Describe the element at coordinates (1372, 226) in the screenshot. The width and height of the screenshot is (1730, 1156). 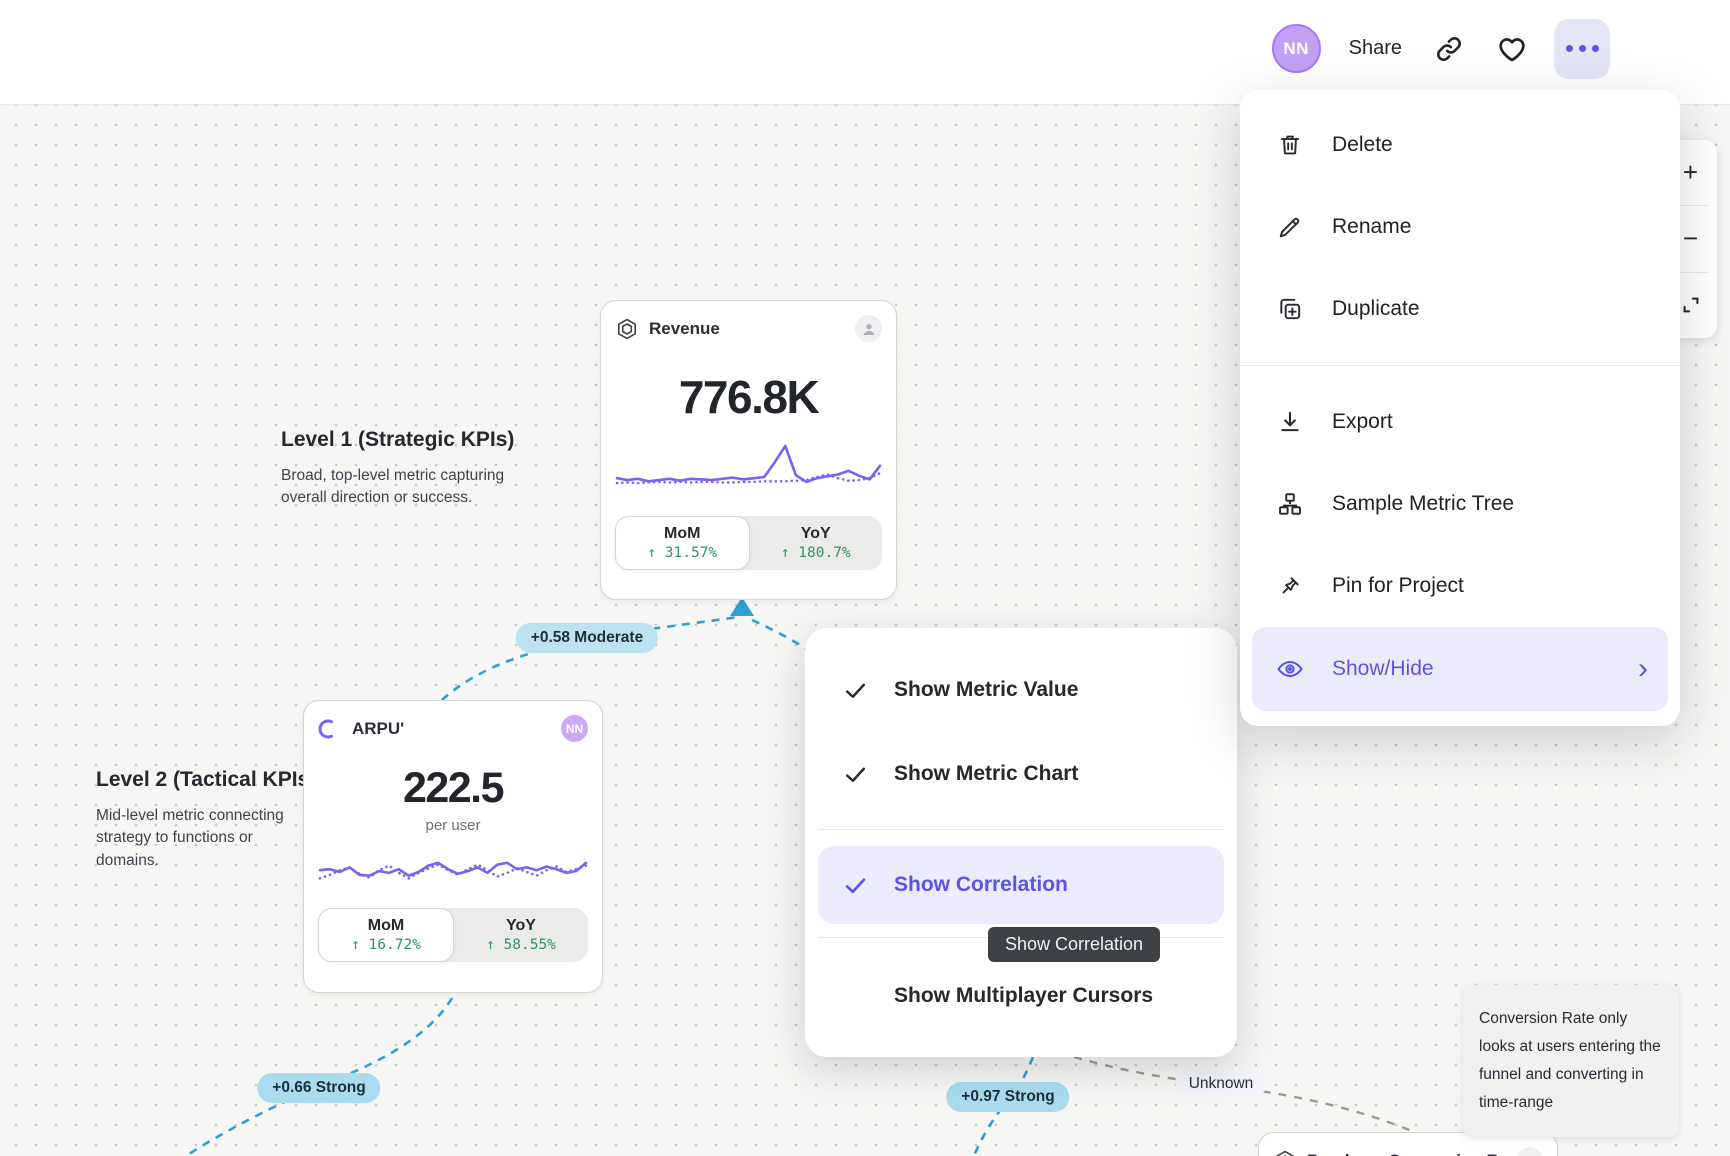
I see `menu-item-label: Rename` at that location.